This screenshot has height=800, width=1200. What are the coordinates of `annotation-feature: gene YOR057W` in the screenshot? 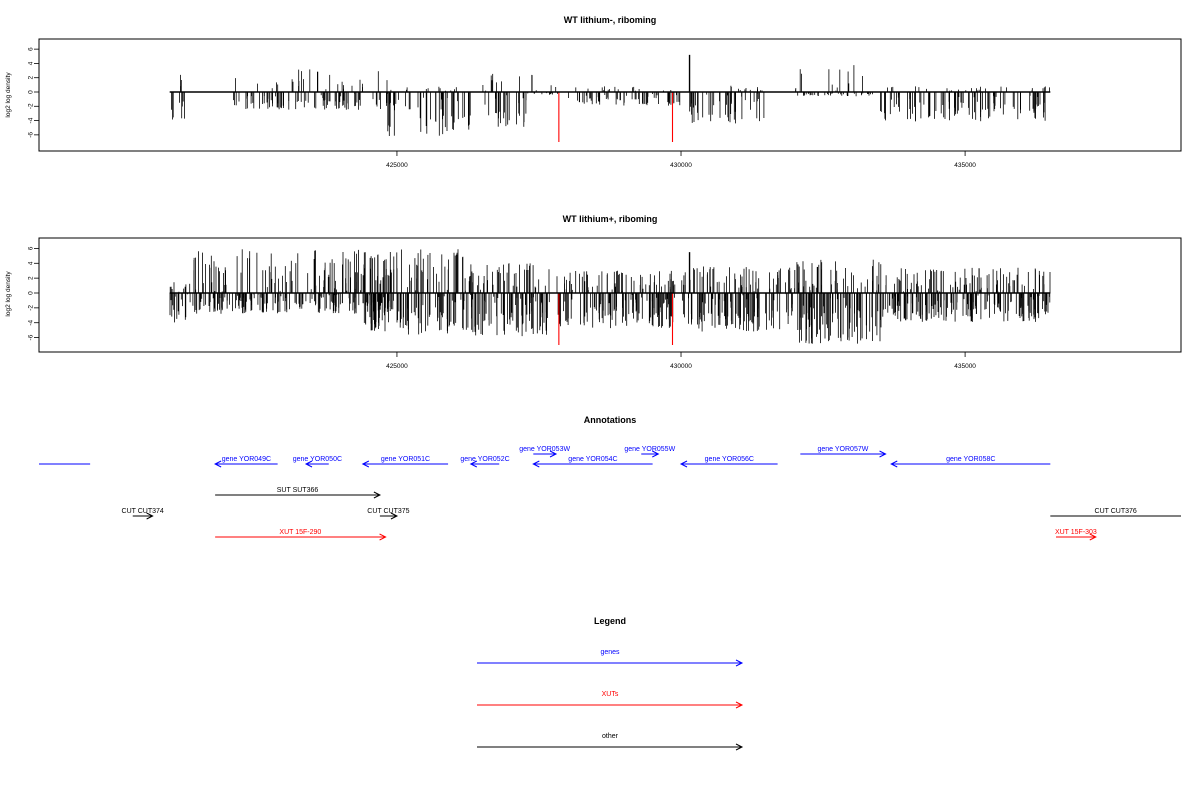 It's located at (843, 452).